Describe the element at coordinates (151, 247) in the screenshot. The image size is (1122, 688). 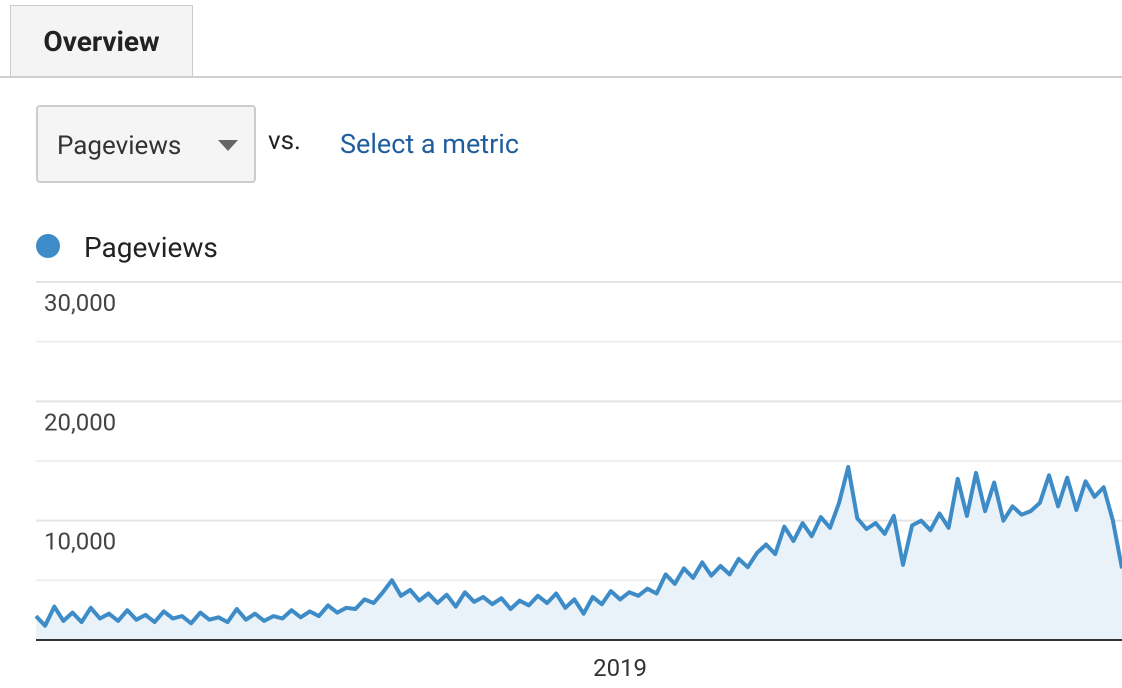
I see `legend-label: Pageviews` at that location.